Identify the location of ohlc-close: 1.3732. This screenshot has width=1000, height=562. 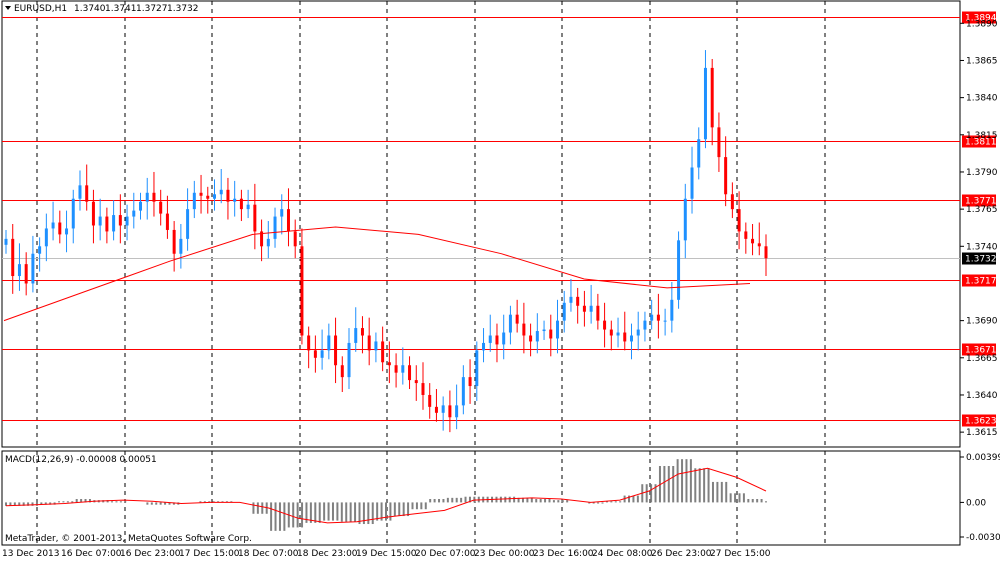
(183, 9).